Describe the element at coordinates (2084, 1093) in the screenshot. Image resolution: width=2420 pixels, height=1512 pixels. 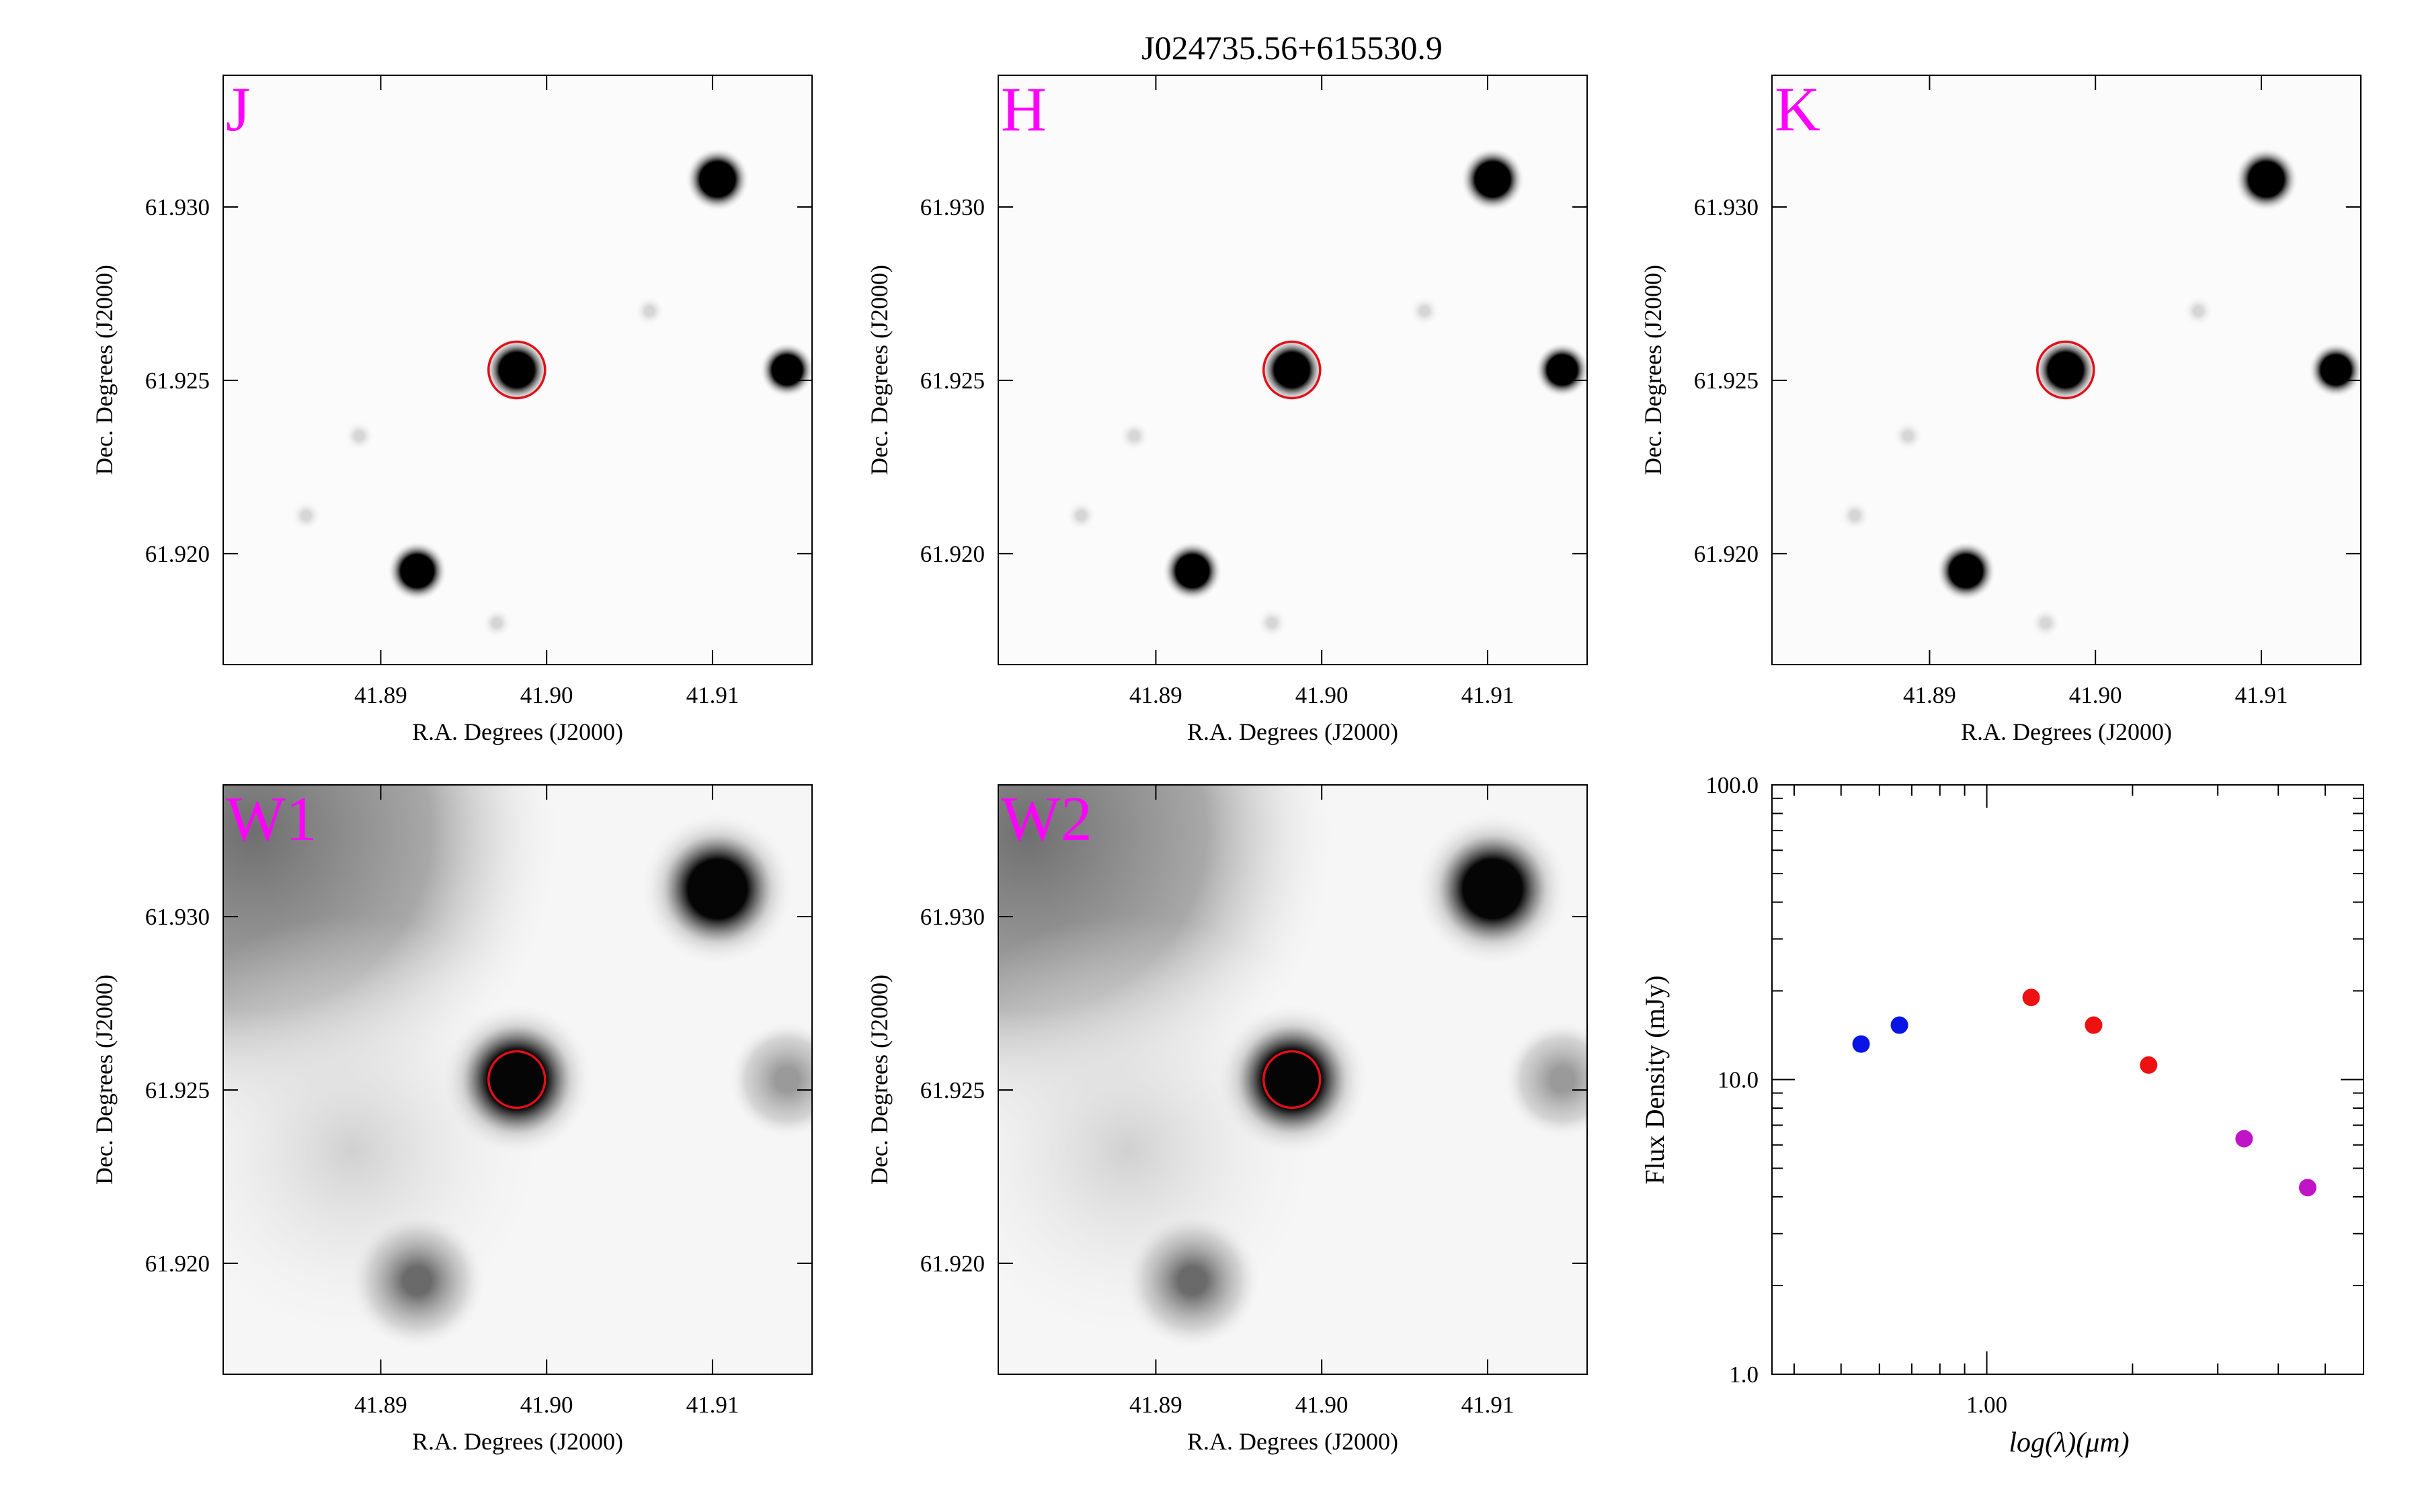
I see `sed-points` at that location.